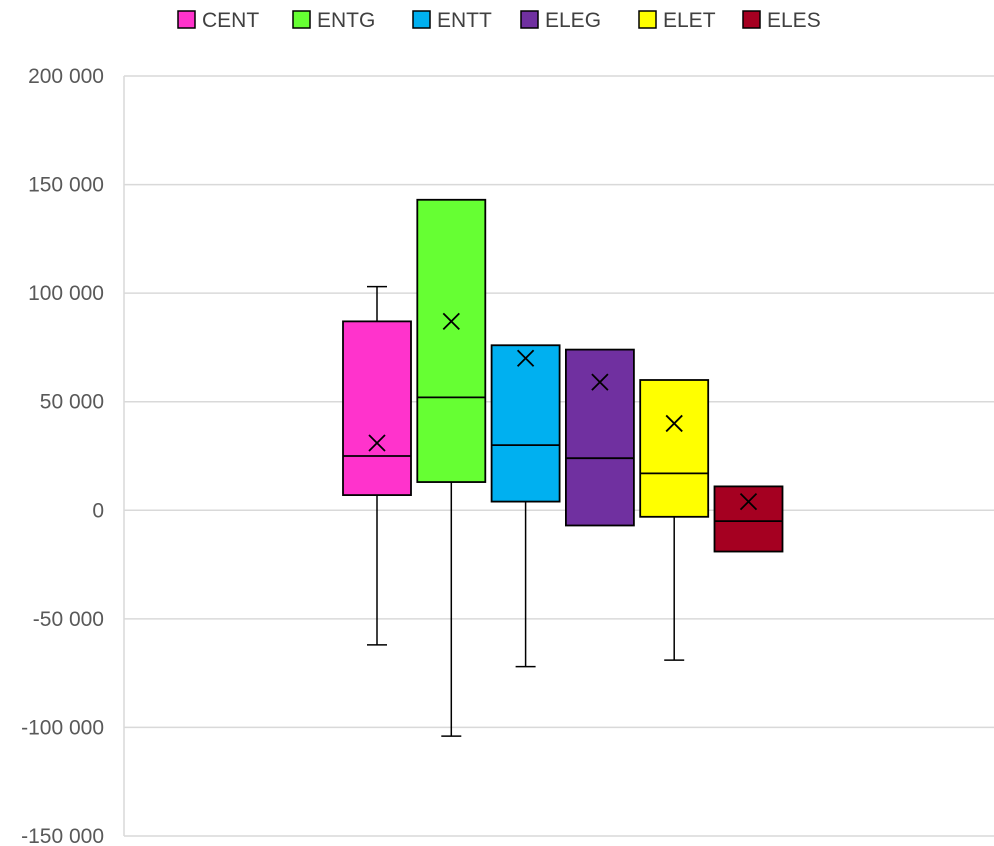 The height and width of the screenshot is (846, 994). What do you see at coordinates (230, 20) in the screenshot?
I see `legend-label: CENT` at bounding box center [230, 20].